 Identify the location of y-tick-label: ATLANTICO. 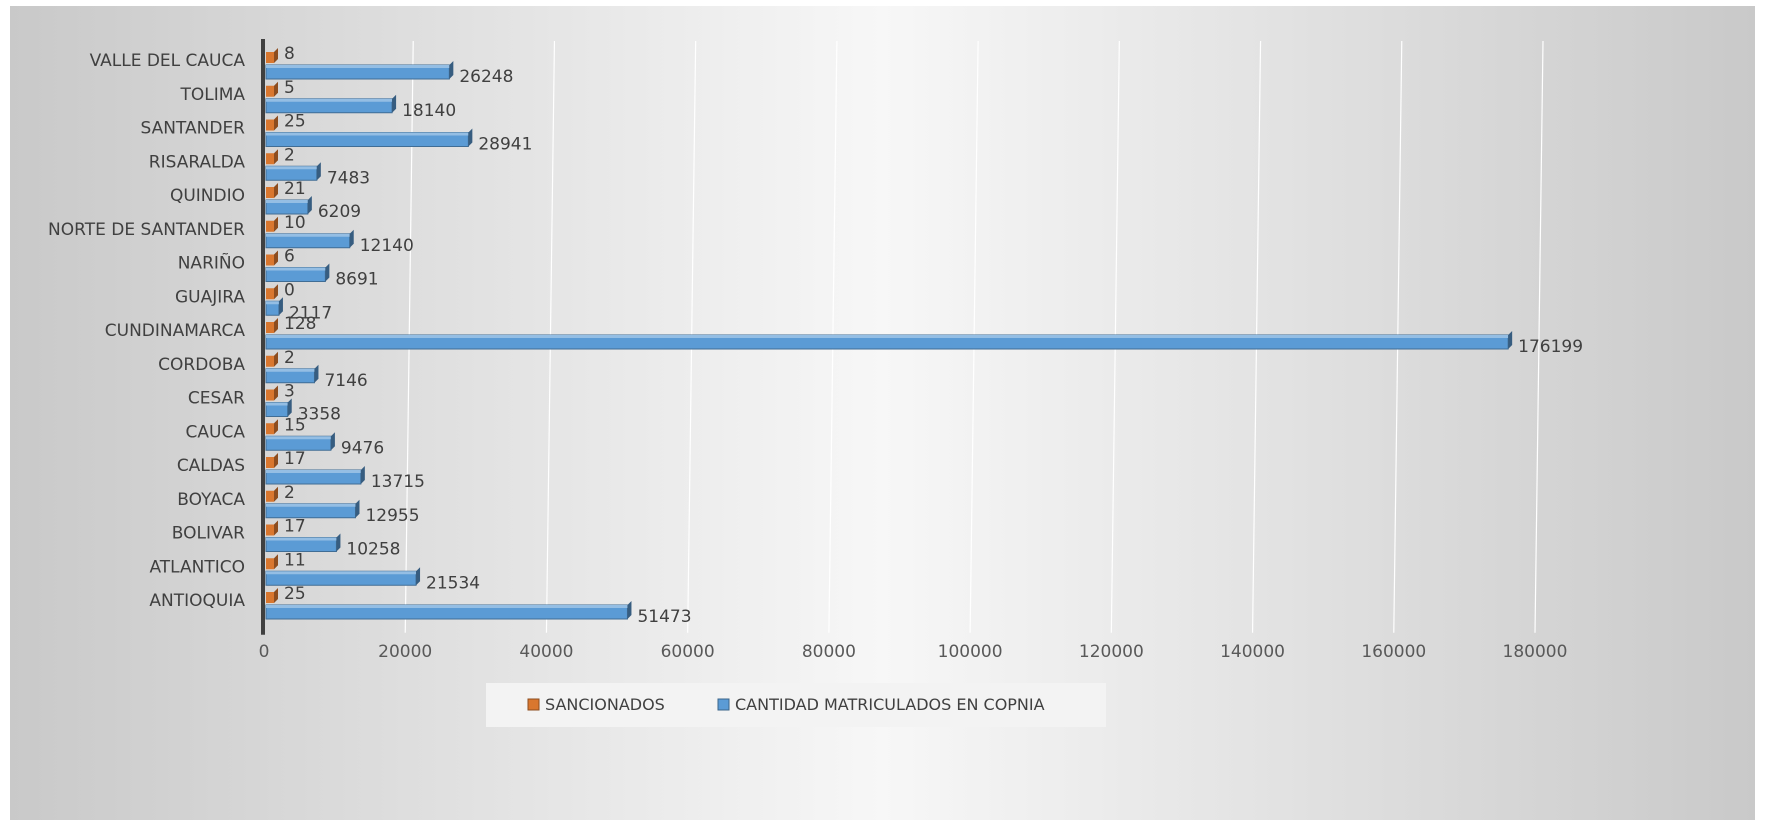
(197, 567).